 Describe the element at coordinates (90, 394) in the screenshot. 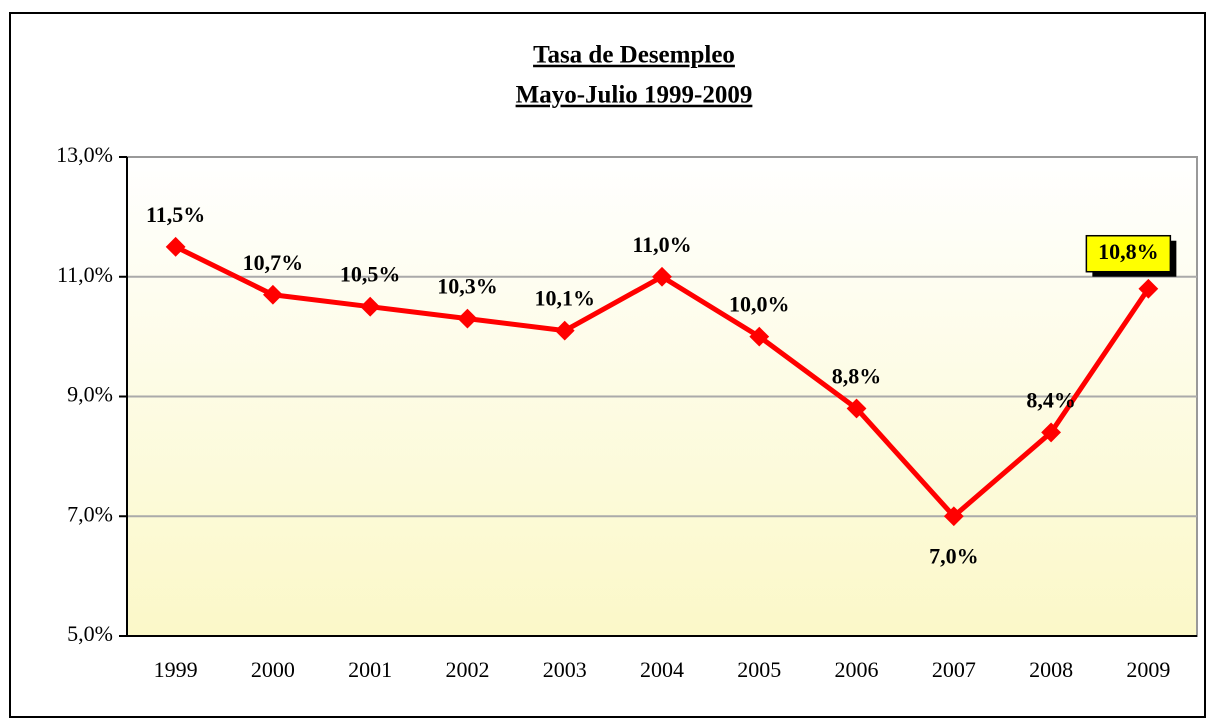

I see `y-tick-label: 9,0%` at that location.